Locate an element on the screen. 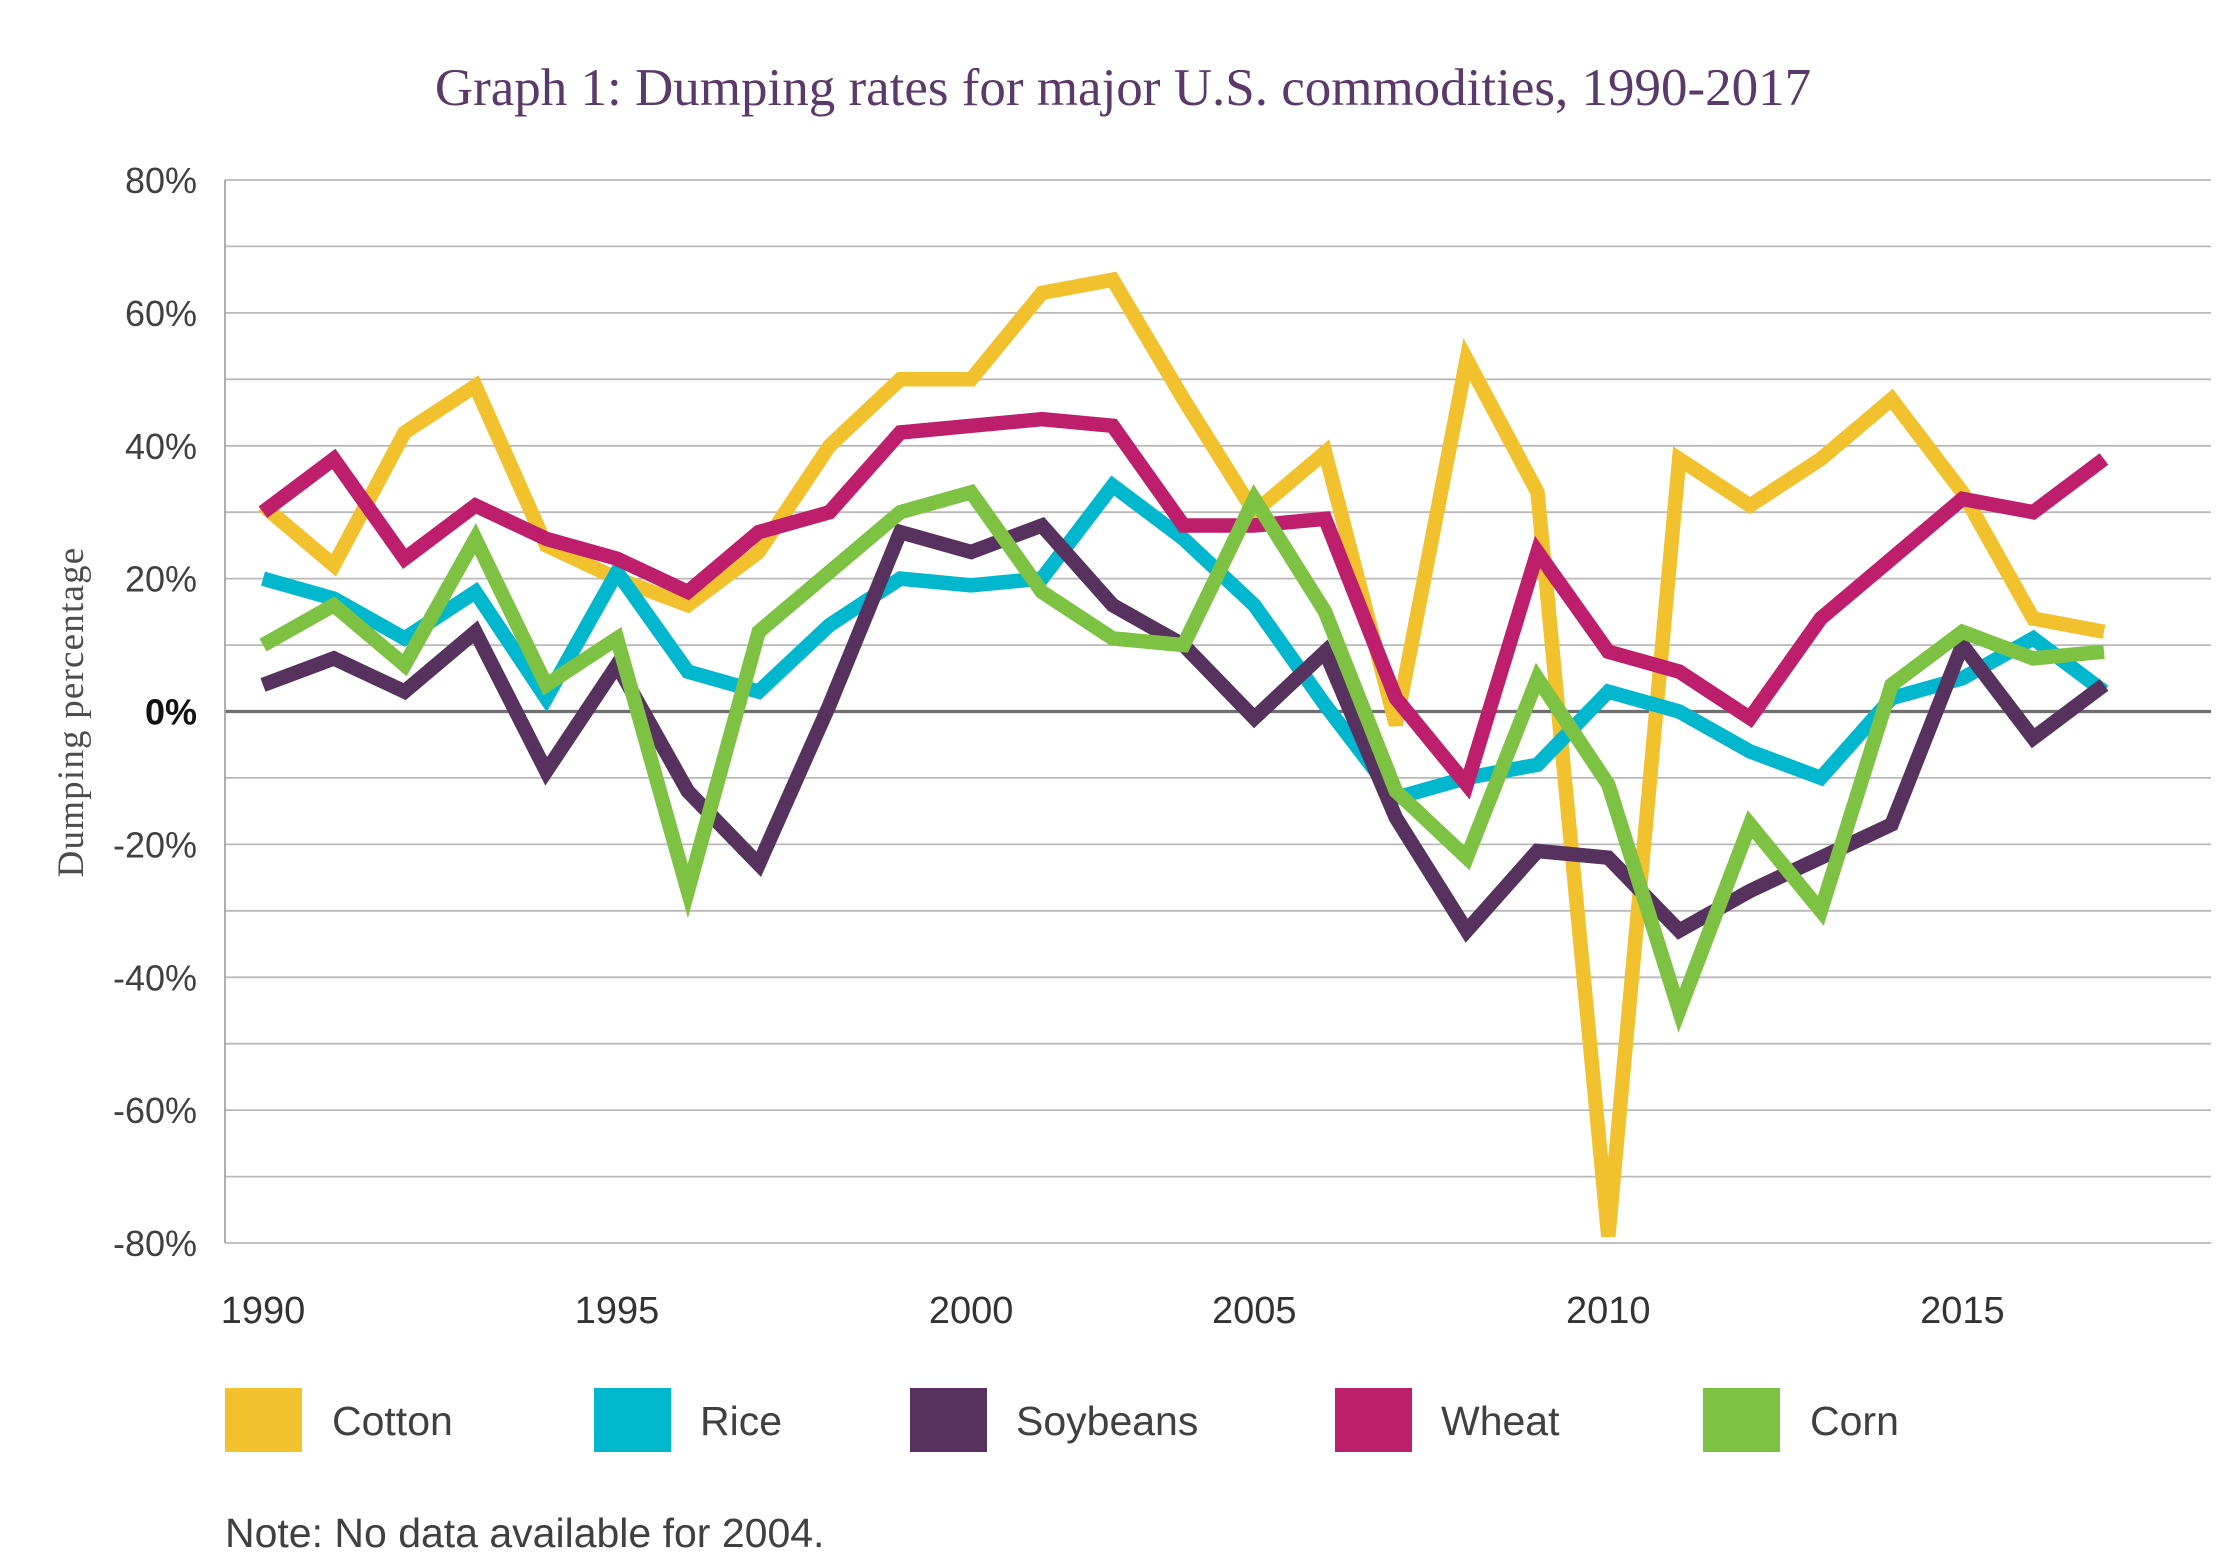 This screenshot has height=1553, width=2233. y-axis-tick-labels: 80% 60% 40% 20% 0% -20% -40% -60% -80% is located at coordinates (155, 712).